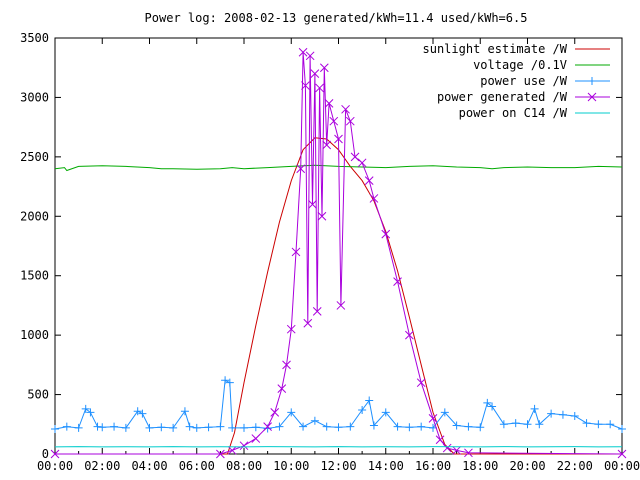 Image resolution: width=640 pixels, height=480 pixels. Describe the element at coordinates (38, 395) in the screenshot. I see `y-tick-label: 500` at that location.